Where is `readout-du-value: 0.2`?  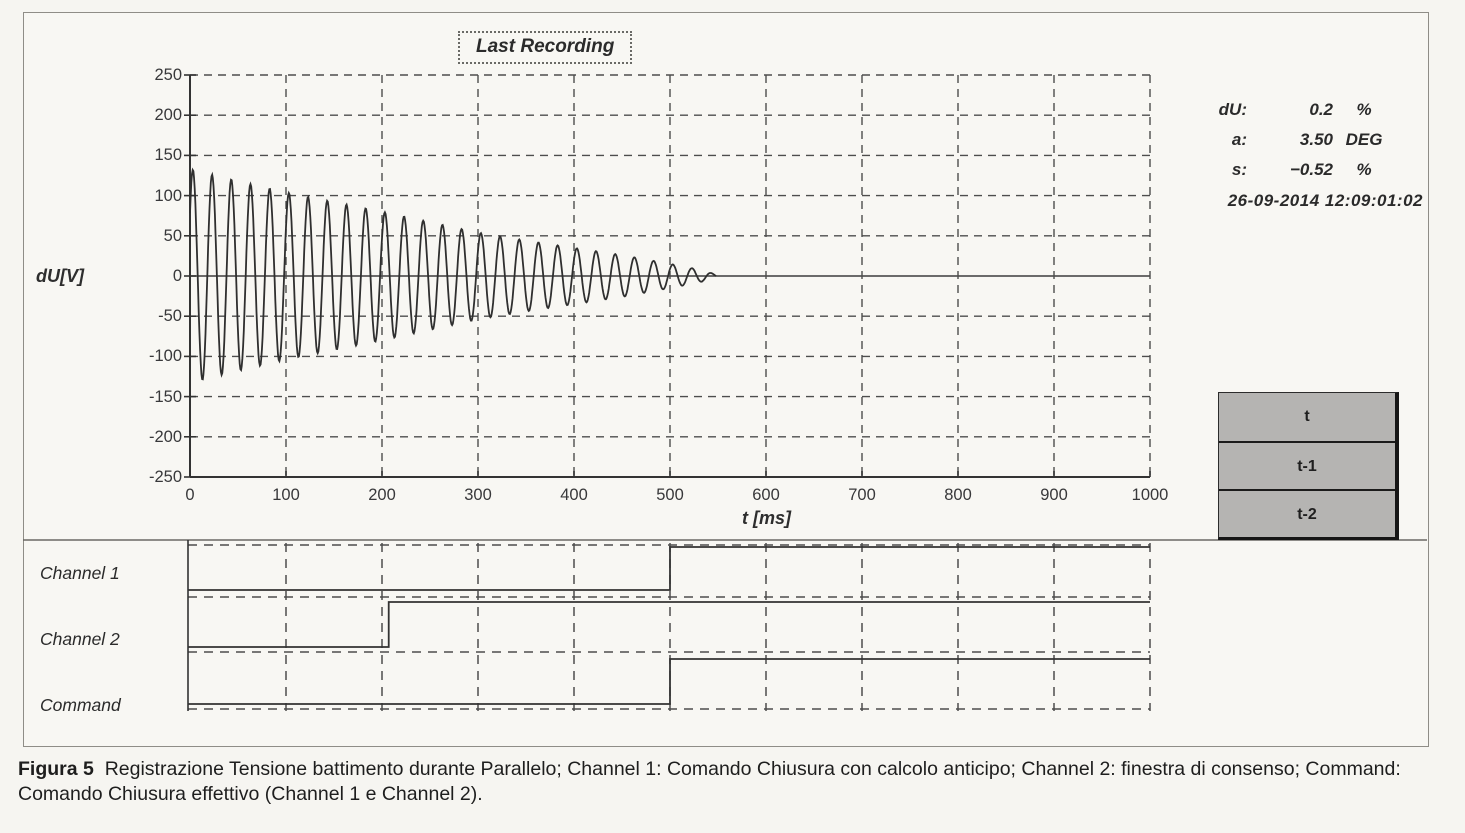 readout-du-value: 0.2 is located at coordinates (1321, 109).